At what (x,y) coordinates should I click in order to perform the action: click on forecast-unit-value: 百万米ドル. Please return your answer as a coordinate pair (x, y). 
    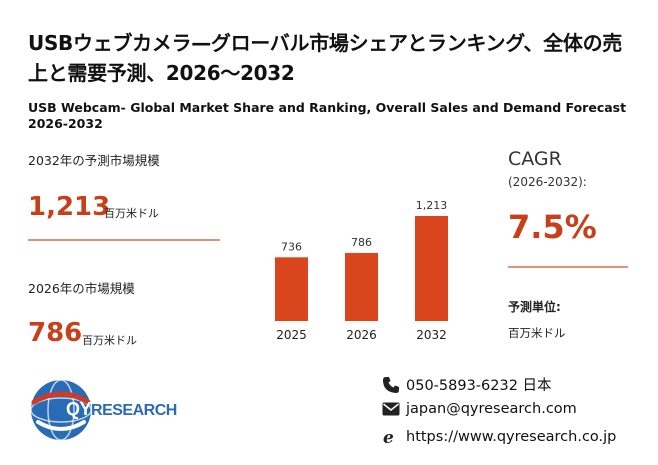
    Looking at the image, I should click on (537, 333).